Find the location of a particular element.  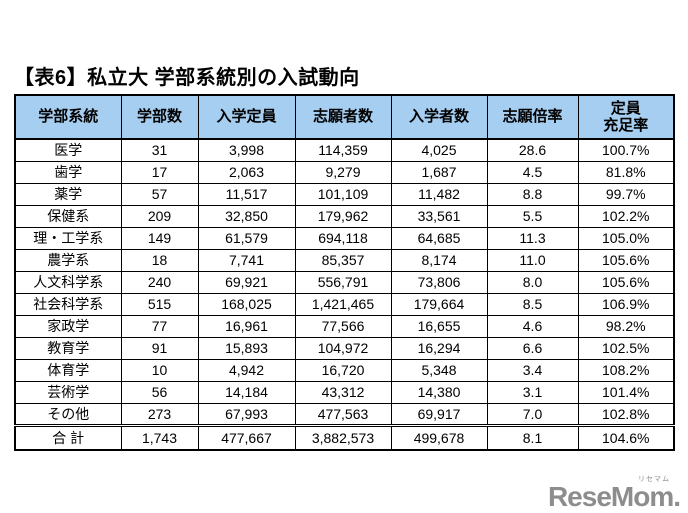

value-cell: 43,312 is located at coordinates (343, 392).